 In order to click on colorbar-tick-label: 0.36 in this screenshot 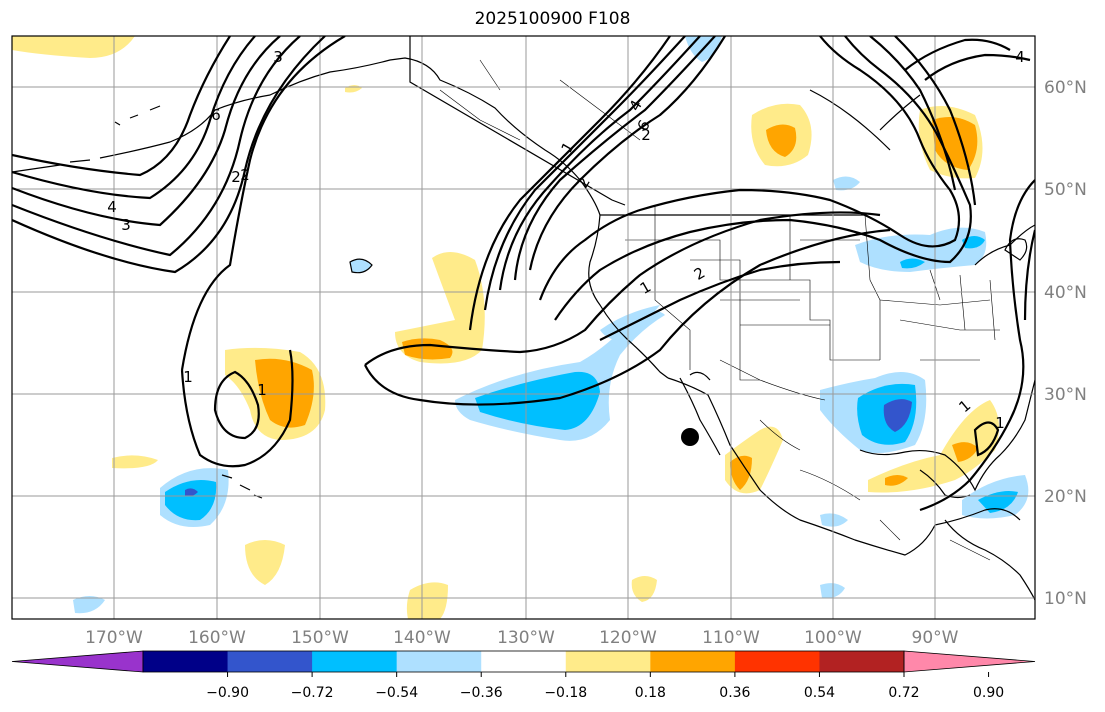, I will do `click(734, 693)`.